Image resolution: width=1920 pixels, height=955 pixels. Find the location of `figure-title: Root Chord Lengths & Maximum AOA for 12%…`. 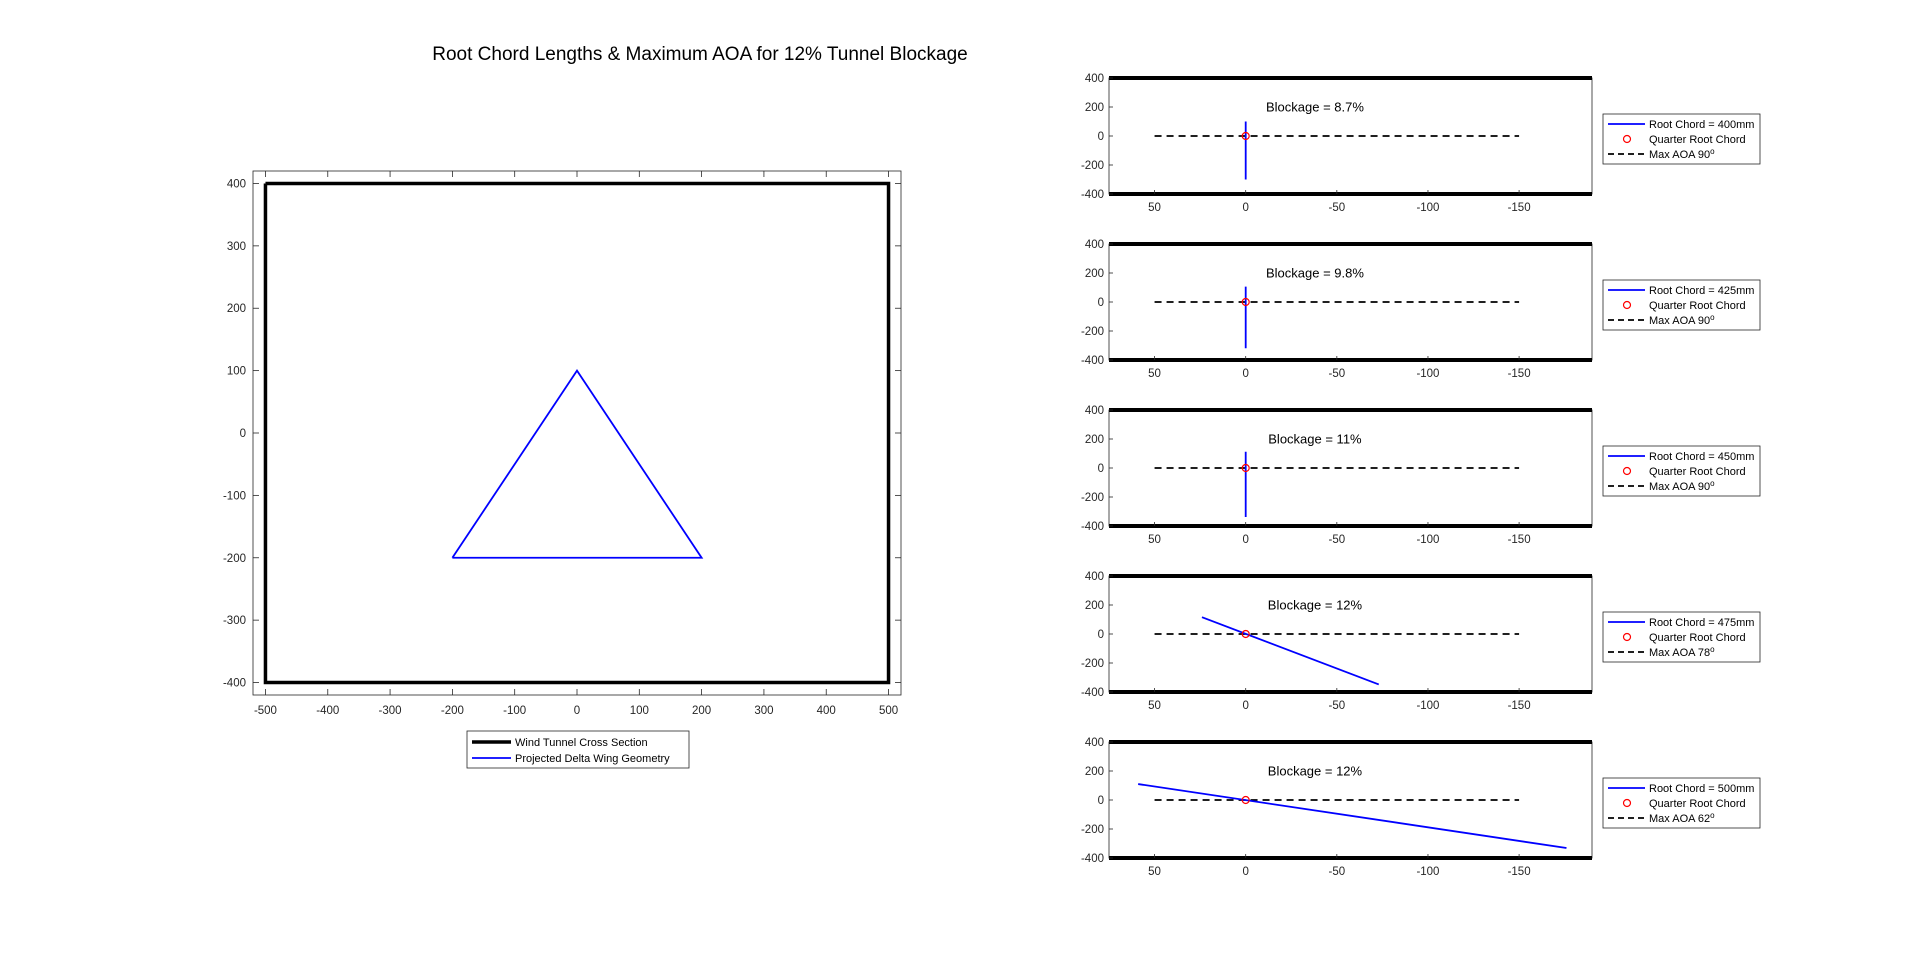

figure-title: Root Chord Lengths & Maximum AOA for 12%… is located at coordinates (699, 54).